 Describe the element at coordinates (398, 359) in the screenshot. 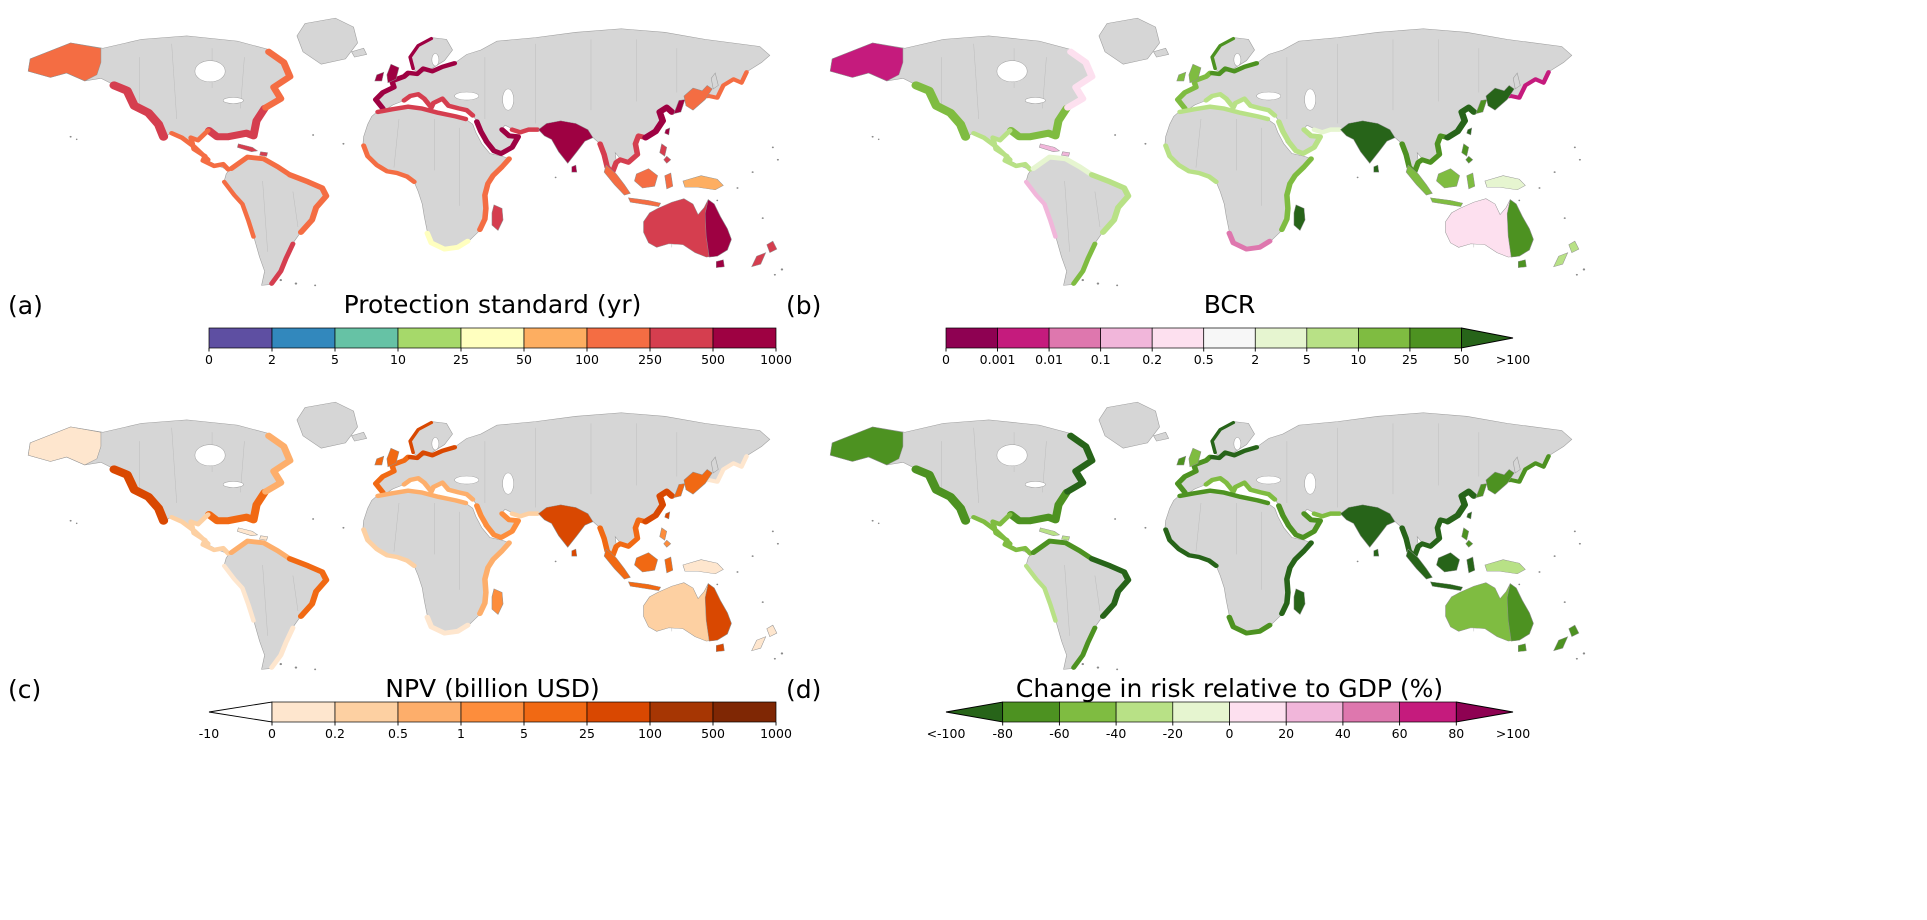

I see `colorbar-tick-label: 10` at that location.